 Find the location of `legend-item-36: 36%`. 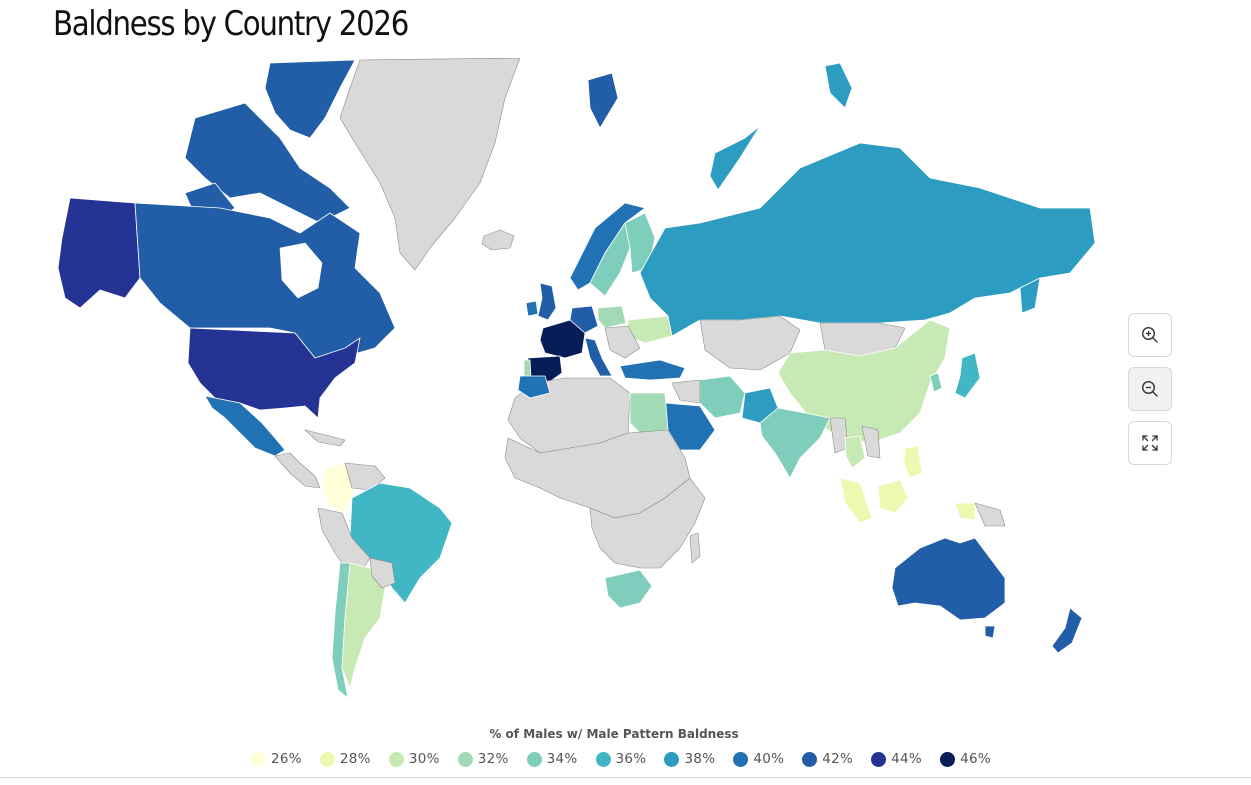

legend-item-36: 36% is located at coordinates (621, 759).